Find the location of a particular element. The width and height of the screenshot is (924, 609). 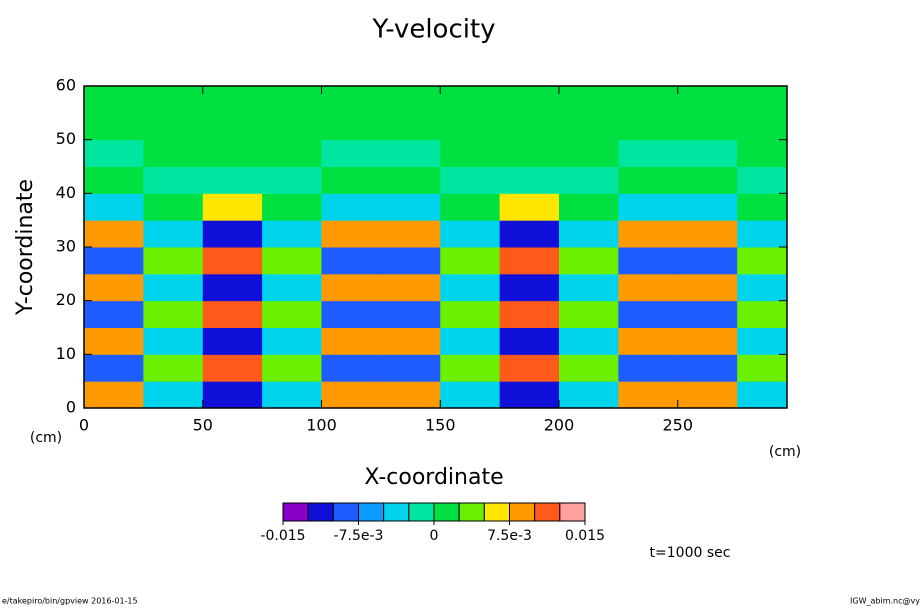

annotation: t=1000 sec is located at coordinates (690, 553).